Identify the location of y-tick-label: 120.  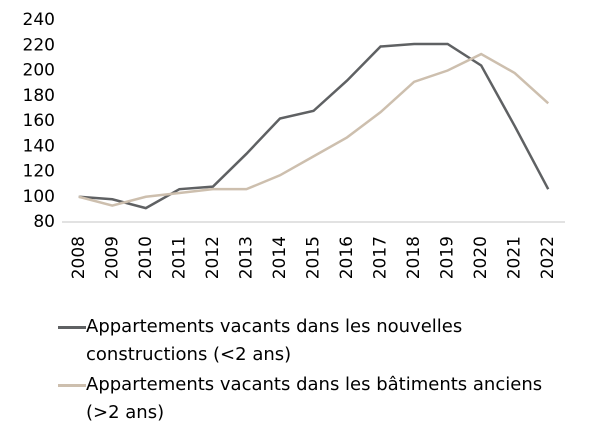
(39, 172).